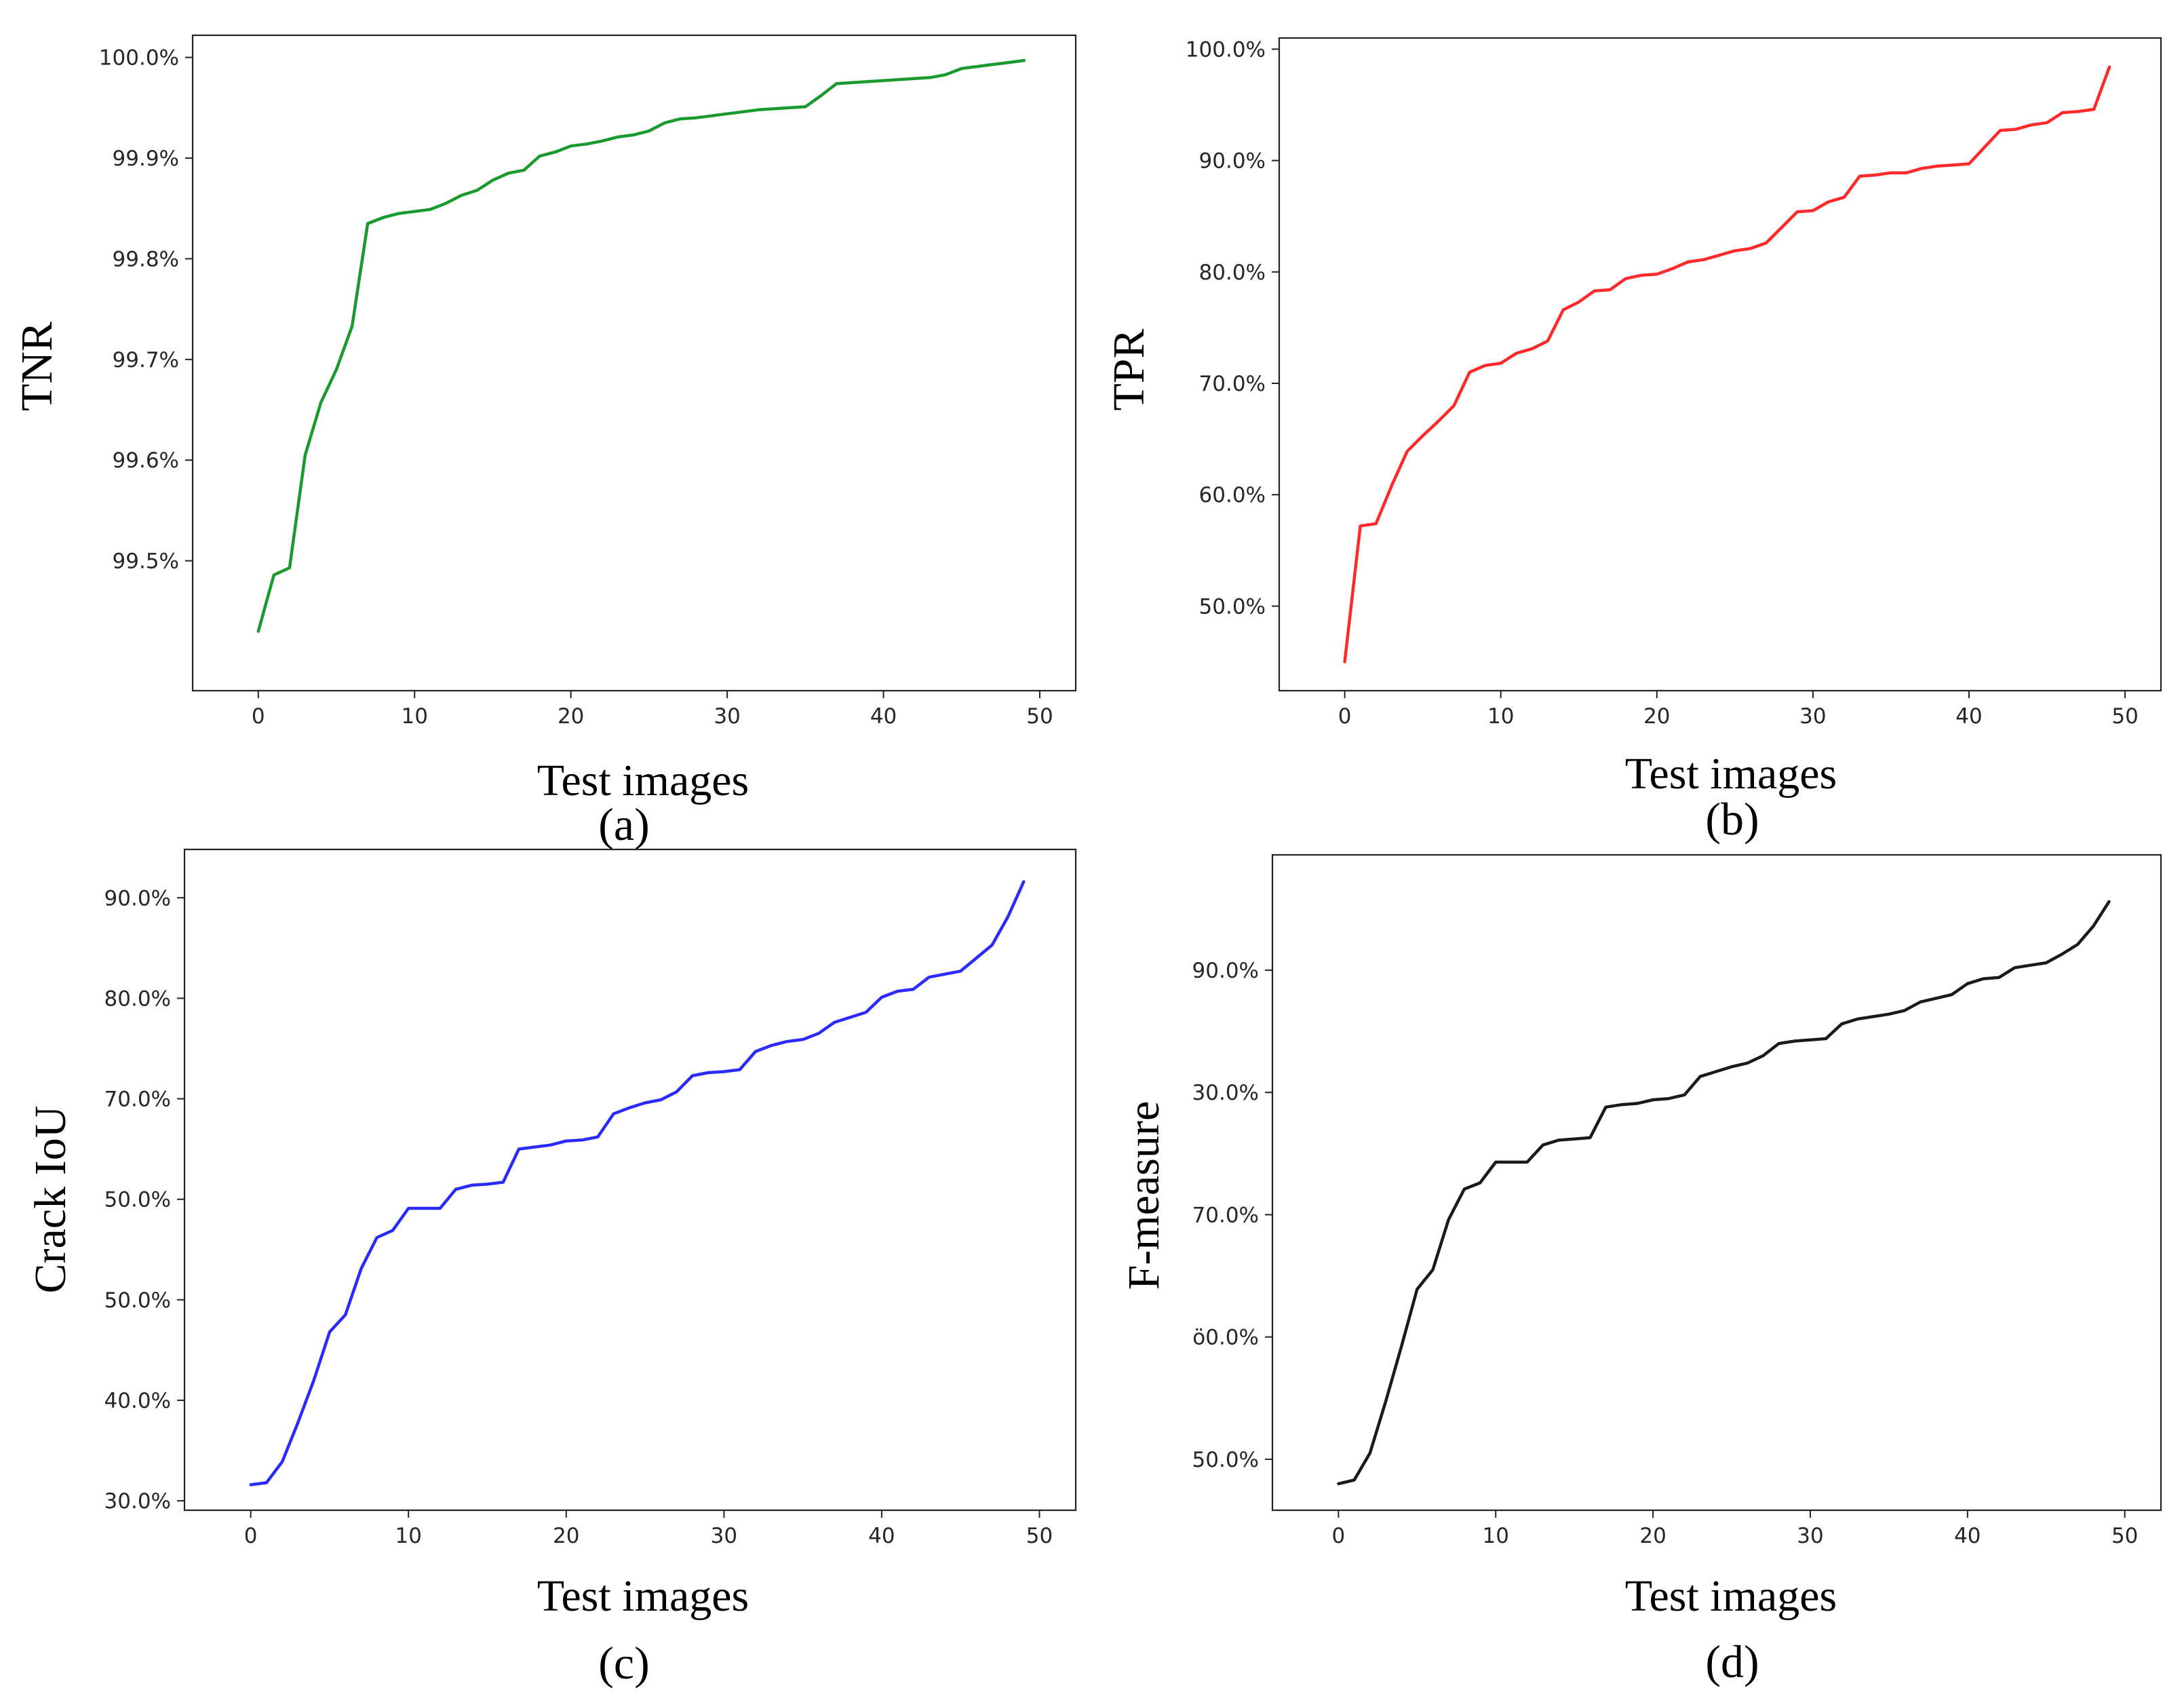  Describe the element at coordinates (1144, 1195) in the screenshot. I see `y-axis-label: F-measure` at that location.